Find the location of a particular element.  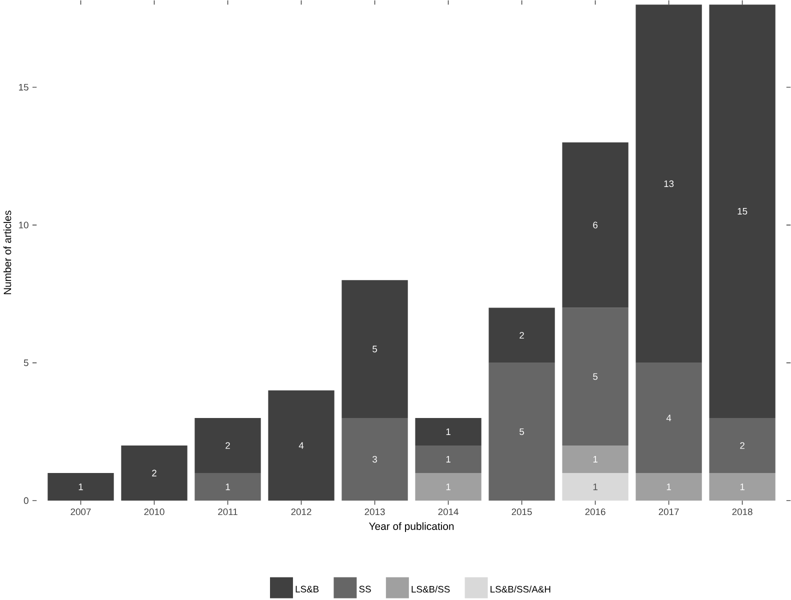

data-label: 15 is located at coordinates (743, 211).